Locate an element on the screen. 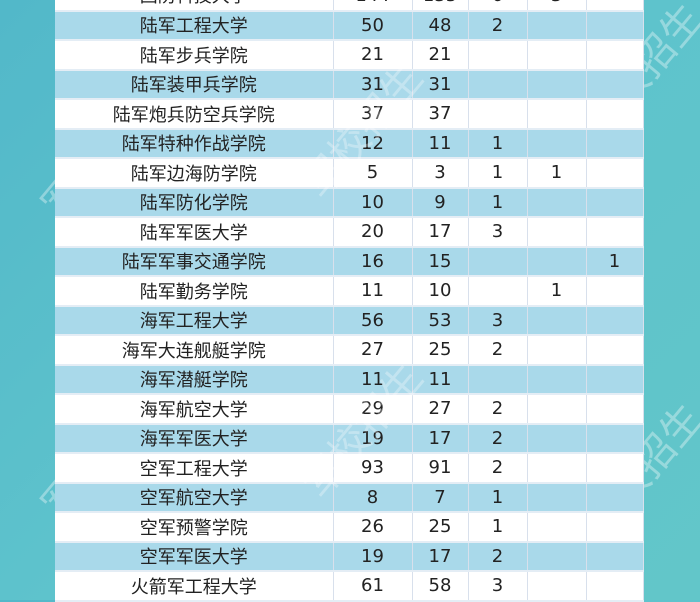 Image resolution: width=700 pixels, height=602 pixels. table-row: 陆军军医大学 20 17 3 is located at coordinates (349, 232).